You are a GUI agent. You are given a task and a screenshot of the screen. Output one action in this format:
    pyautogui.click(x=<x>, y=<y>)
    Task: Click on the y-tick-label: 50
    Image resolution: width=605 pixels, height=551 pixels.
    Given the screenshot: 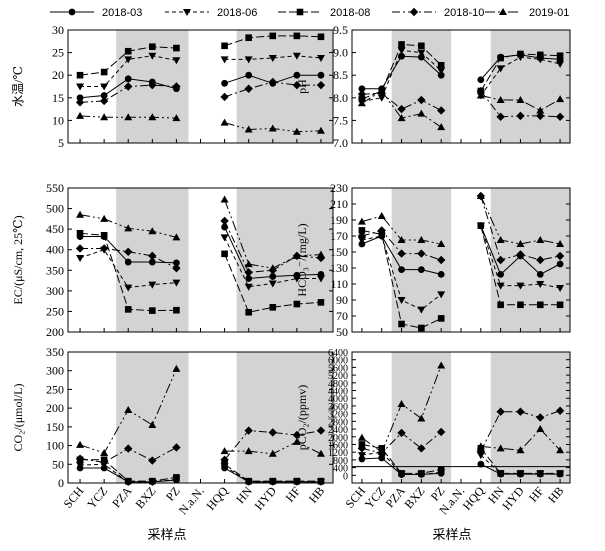 What is the action you would take?
    pyautogui.click(x=342, y=332)
    